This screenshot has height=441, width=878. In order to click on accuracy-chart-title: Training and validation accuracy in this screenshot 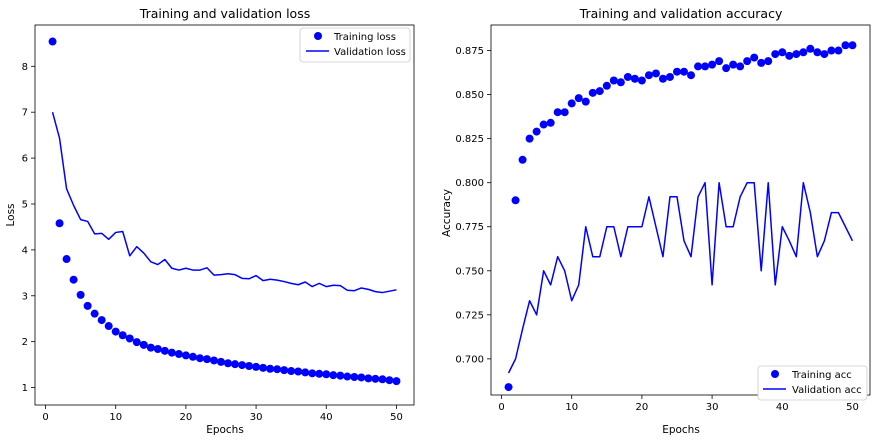, I will do `click(681, 13)`.